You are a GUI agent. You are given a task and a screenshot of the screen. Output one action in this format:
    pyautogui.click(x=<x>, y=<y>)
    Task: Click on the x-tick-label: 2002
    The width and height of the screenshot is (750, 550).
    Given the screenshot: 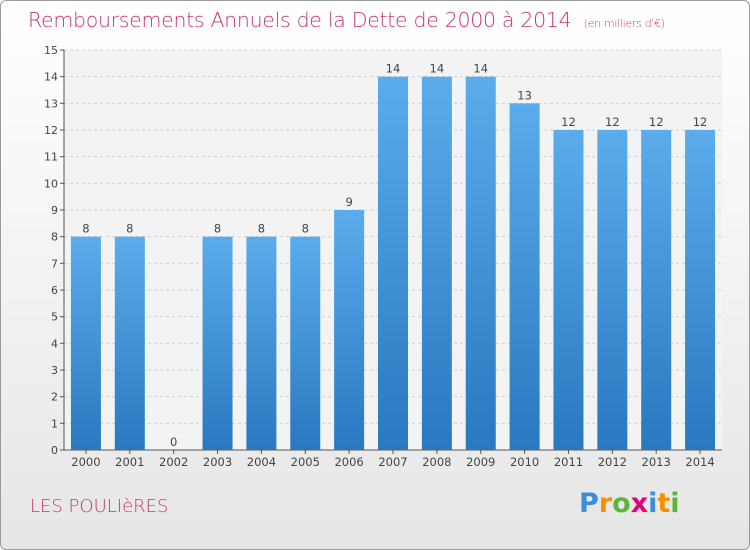 What is the action you would take?
    pyautogui.click(x=173, y=462)
    